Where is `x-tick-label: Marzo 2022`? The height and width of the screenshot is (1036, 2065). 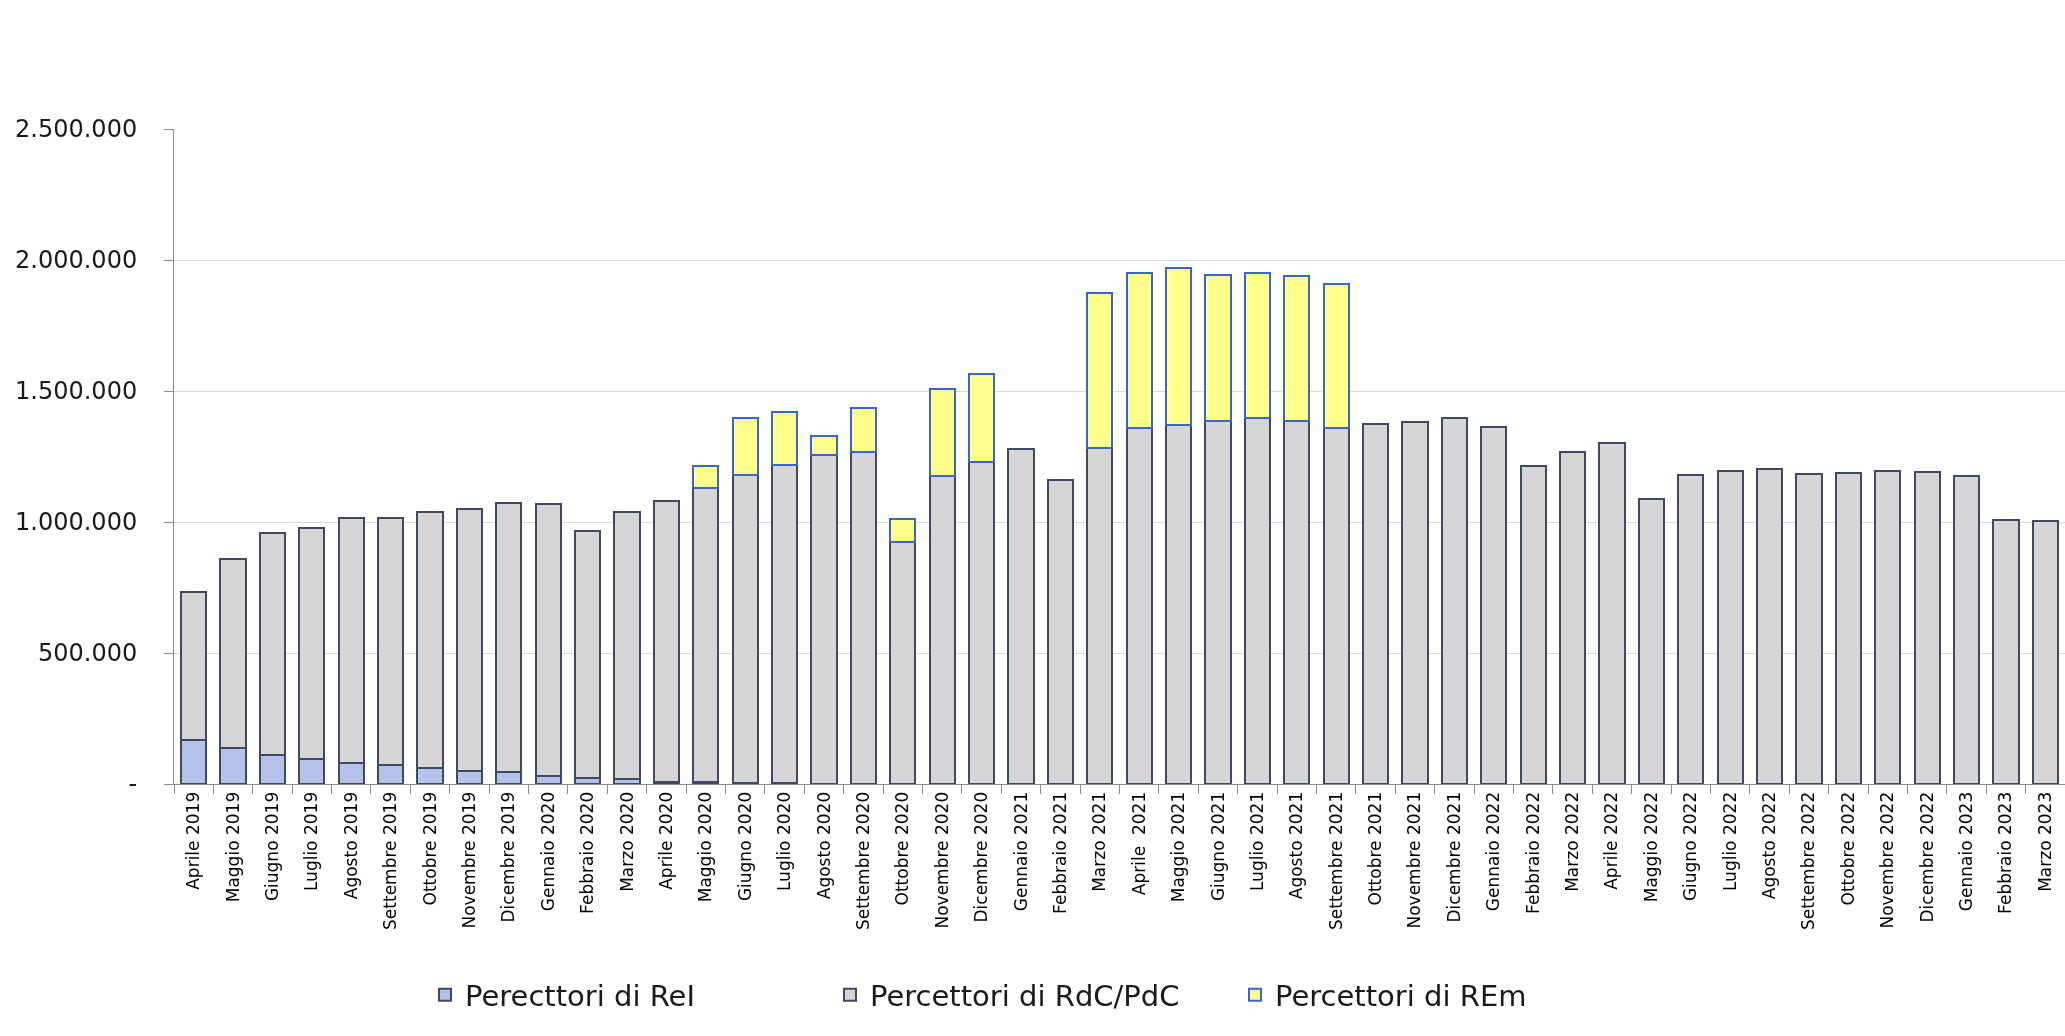
x-tick-label: Marzo 2022 is located at coordinates (1572, 841).